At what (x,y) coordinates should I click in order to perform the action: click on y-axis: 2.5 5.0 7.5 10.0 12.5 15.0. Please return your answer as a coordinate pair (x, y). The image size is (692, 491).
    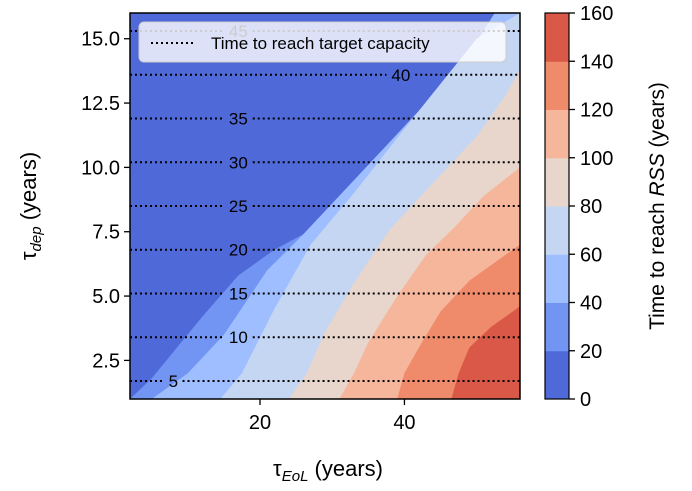
    Looking at the image, I should click on (105, 200).